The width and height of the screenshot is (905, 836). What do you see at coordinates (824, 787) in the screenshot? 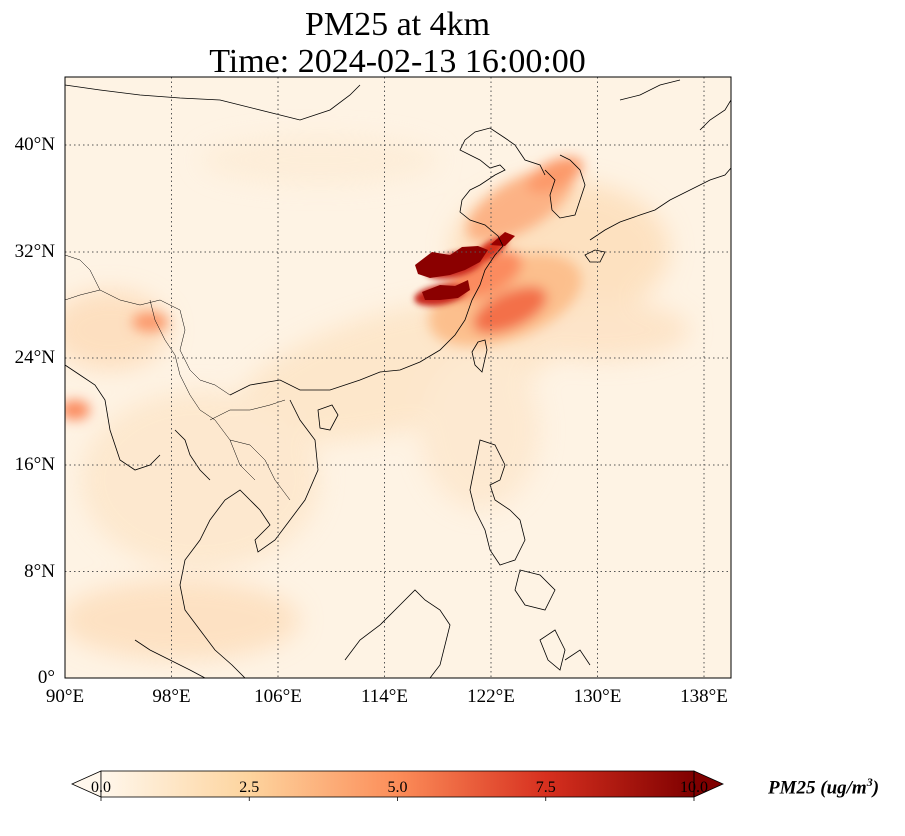
I see `colorbar-label: PM25 (ug/m3)` at bounding box center [824, 787].